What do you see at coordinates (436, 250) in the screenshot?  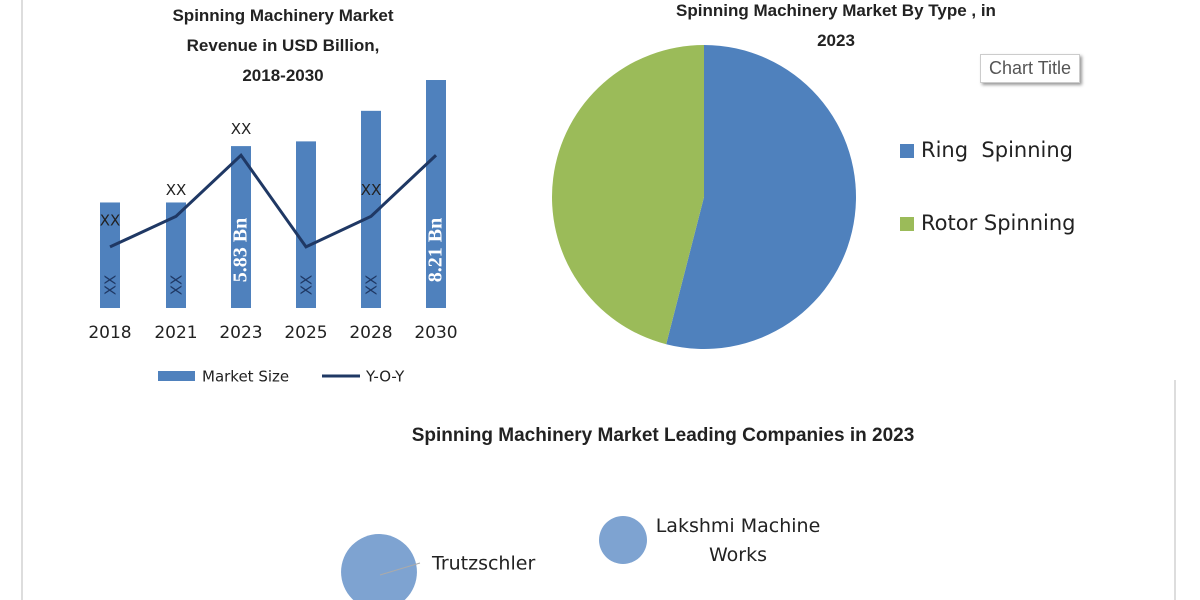 I see `data-label: 8.21 Bn` at bounding box center [436, 250].